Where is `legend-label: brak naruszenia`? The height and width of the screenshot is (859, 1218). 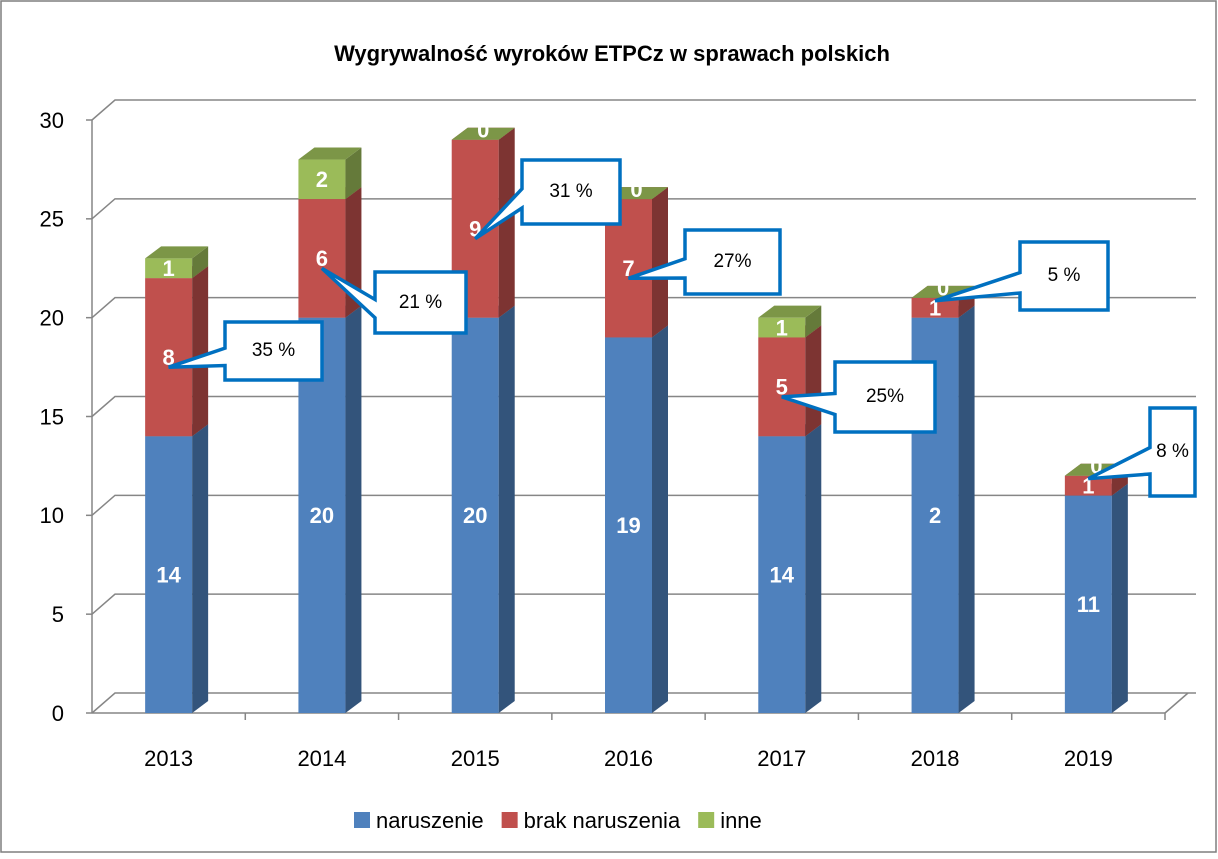
legend-label: brak naruszenia is located at coordinates (602, 820).